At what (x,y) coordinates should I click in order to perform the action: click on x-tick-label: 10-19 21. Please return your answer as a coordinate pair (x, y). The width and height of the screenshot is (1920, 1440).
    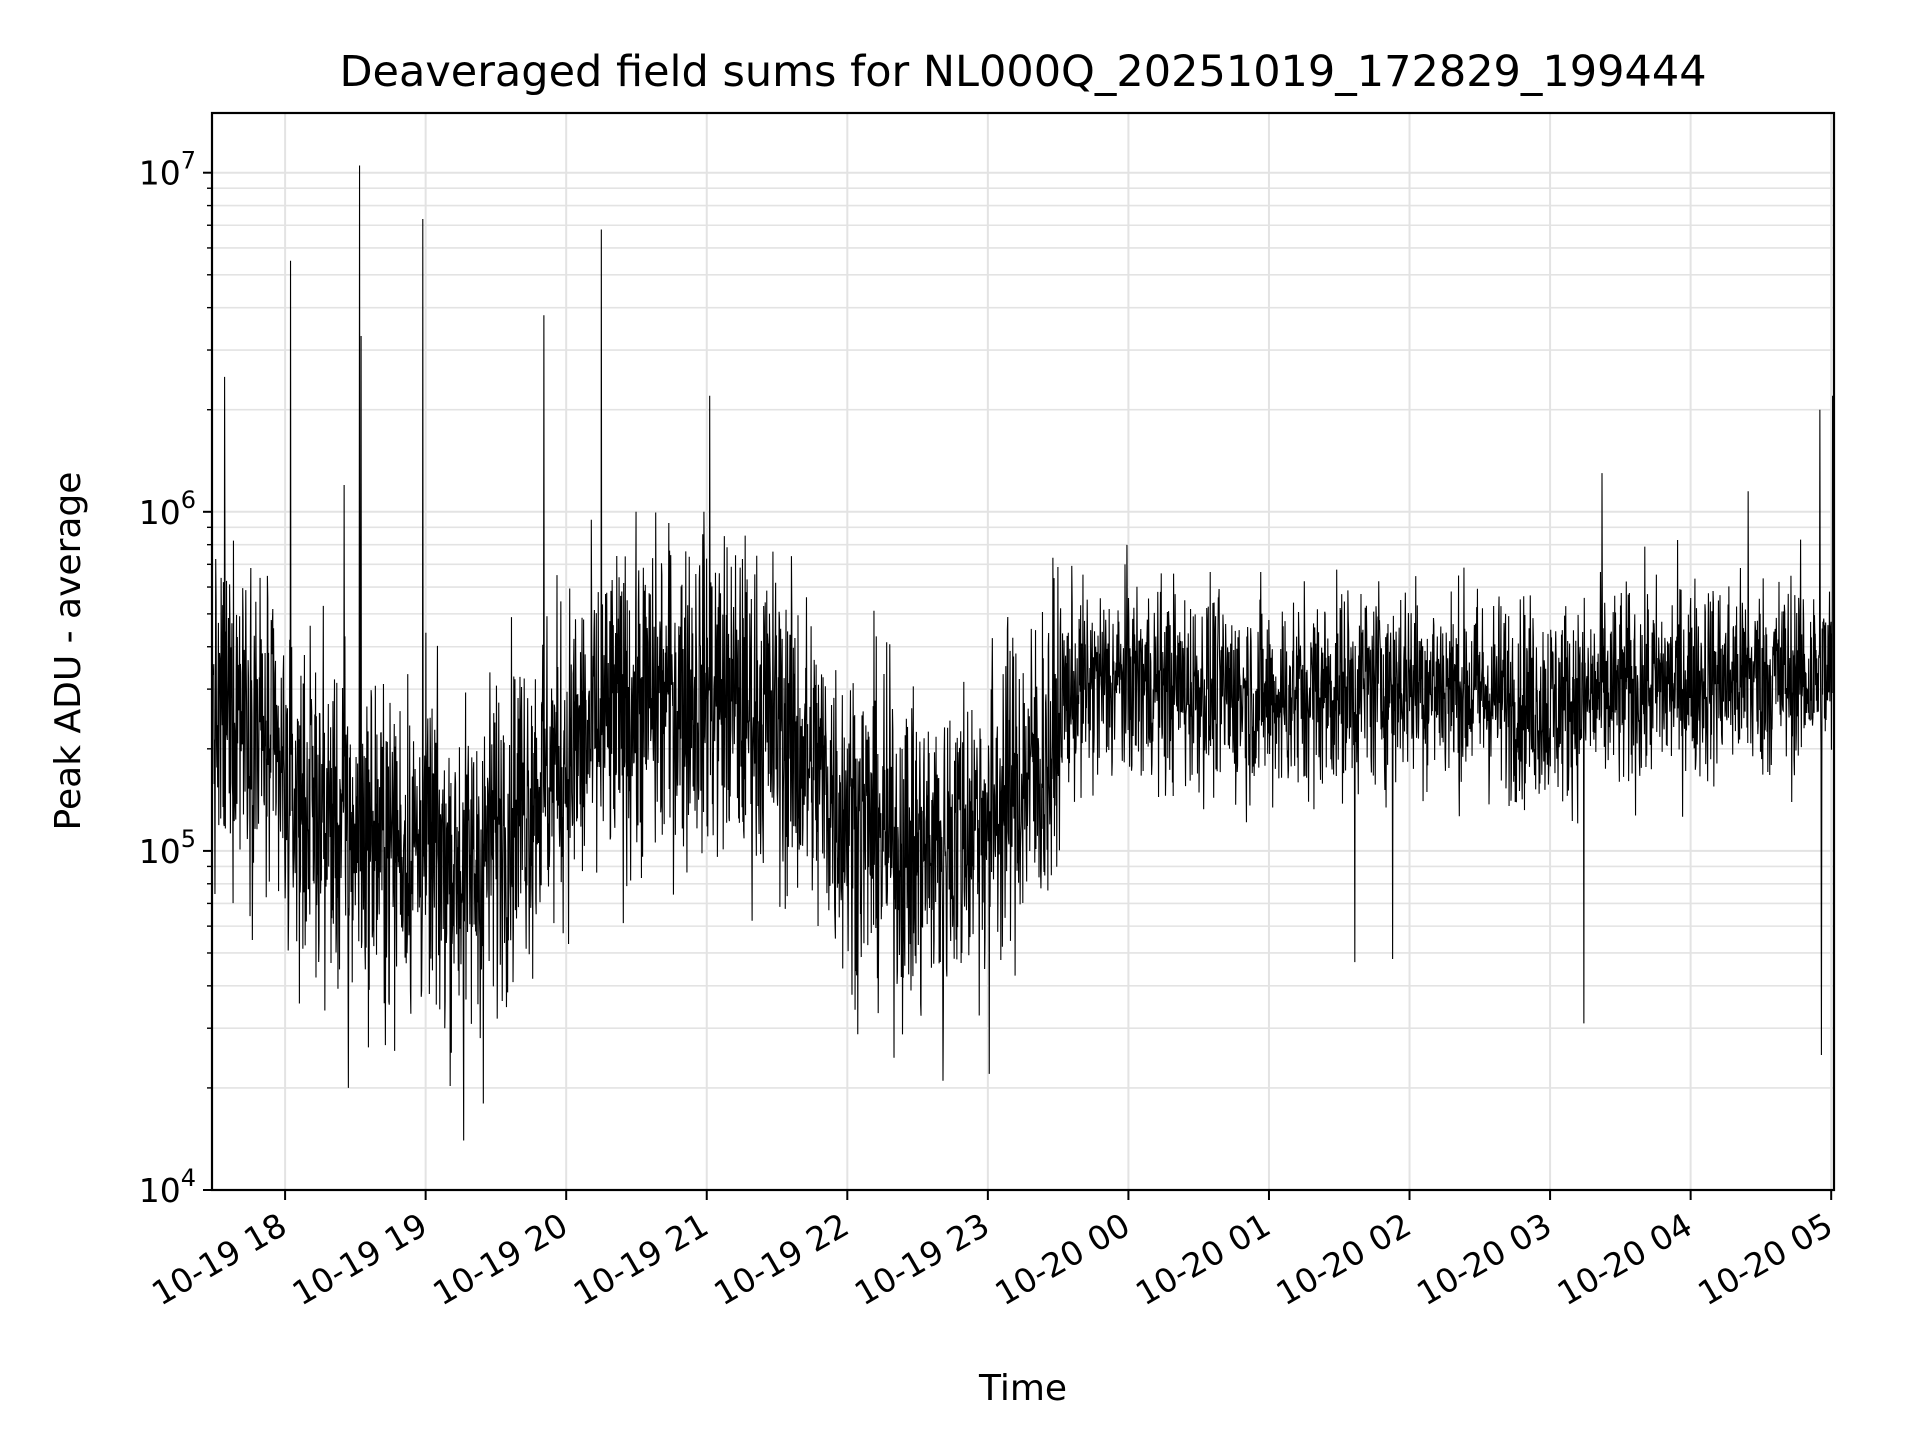
    Looking at the image, I should click on (641, 1259).